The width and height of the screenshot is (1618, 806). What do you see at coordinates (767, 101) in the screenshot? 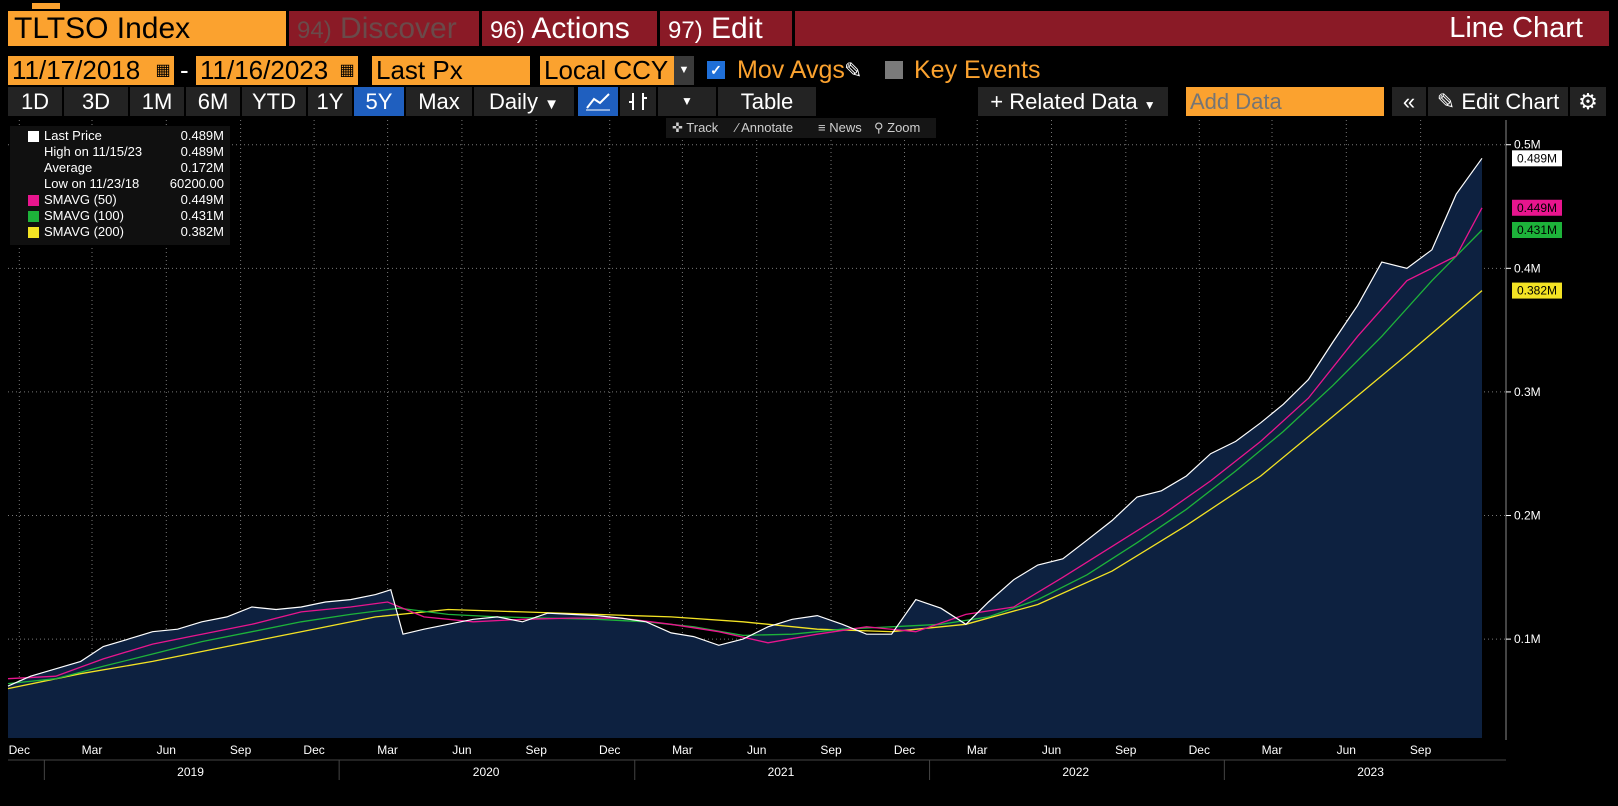
I see `table-button: Table` at bounding box center [767, 101].